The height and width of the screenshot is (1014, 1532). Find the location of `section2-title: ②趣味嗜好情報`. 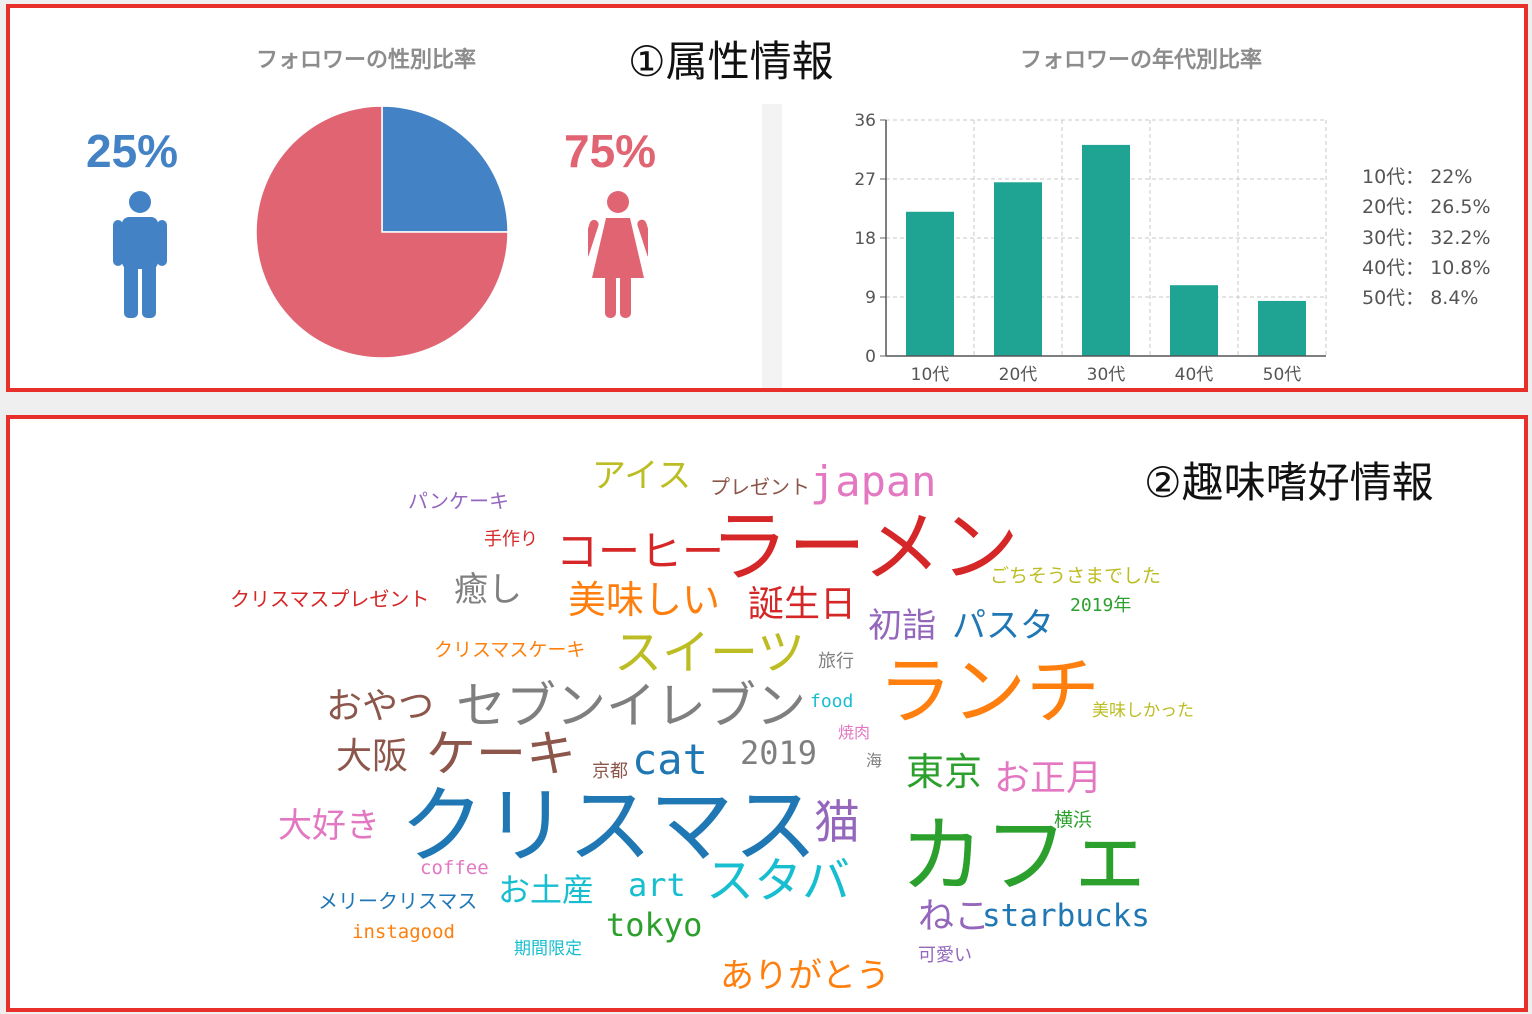

section2-title: ②趣味嗜好情報 is located at coordinates (1289, 482).